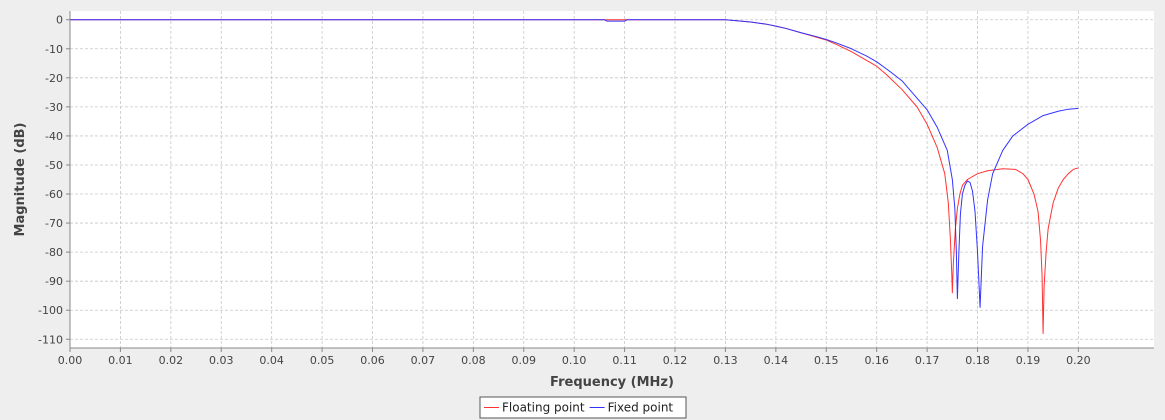  Describe the element at coordinates (54, 252) in the screenshot. I see `y-tick-label: -80` at that location.